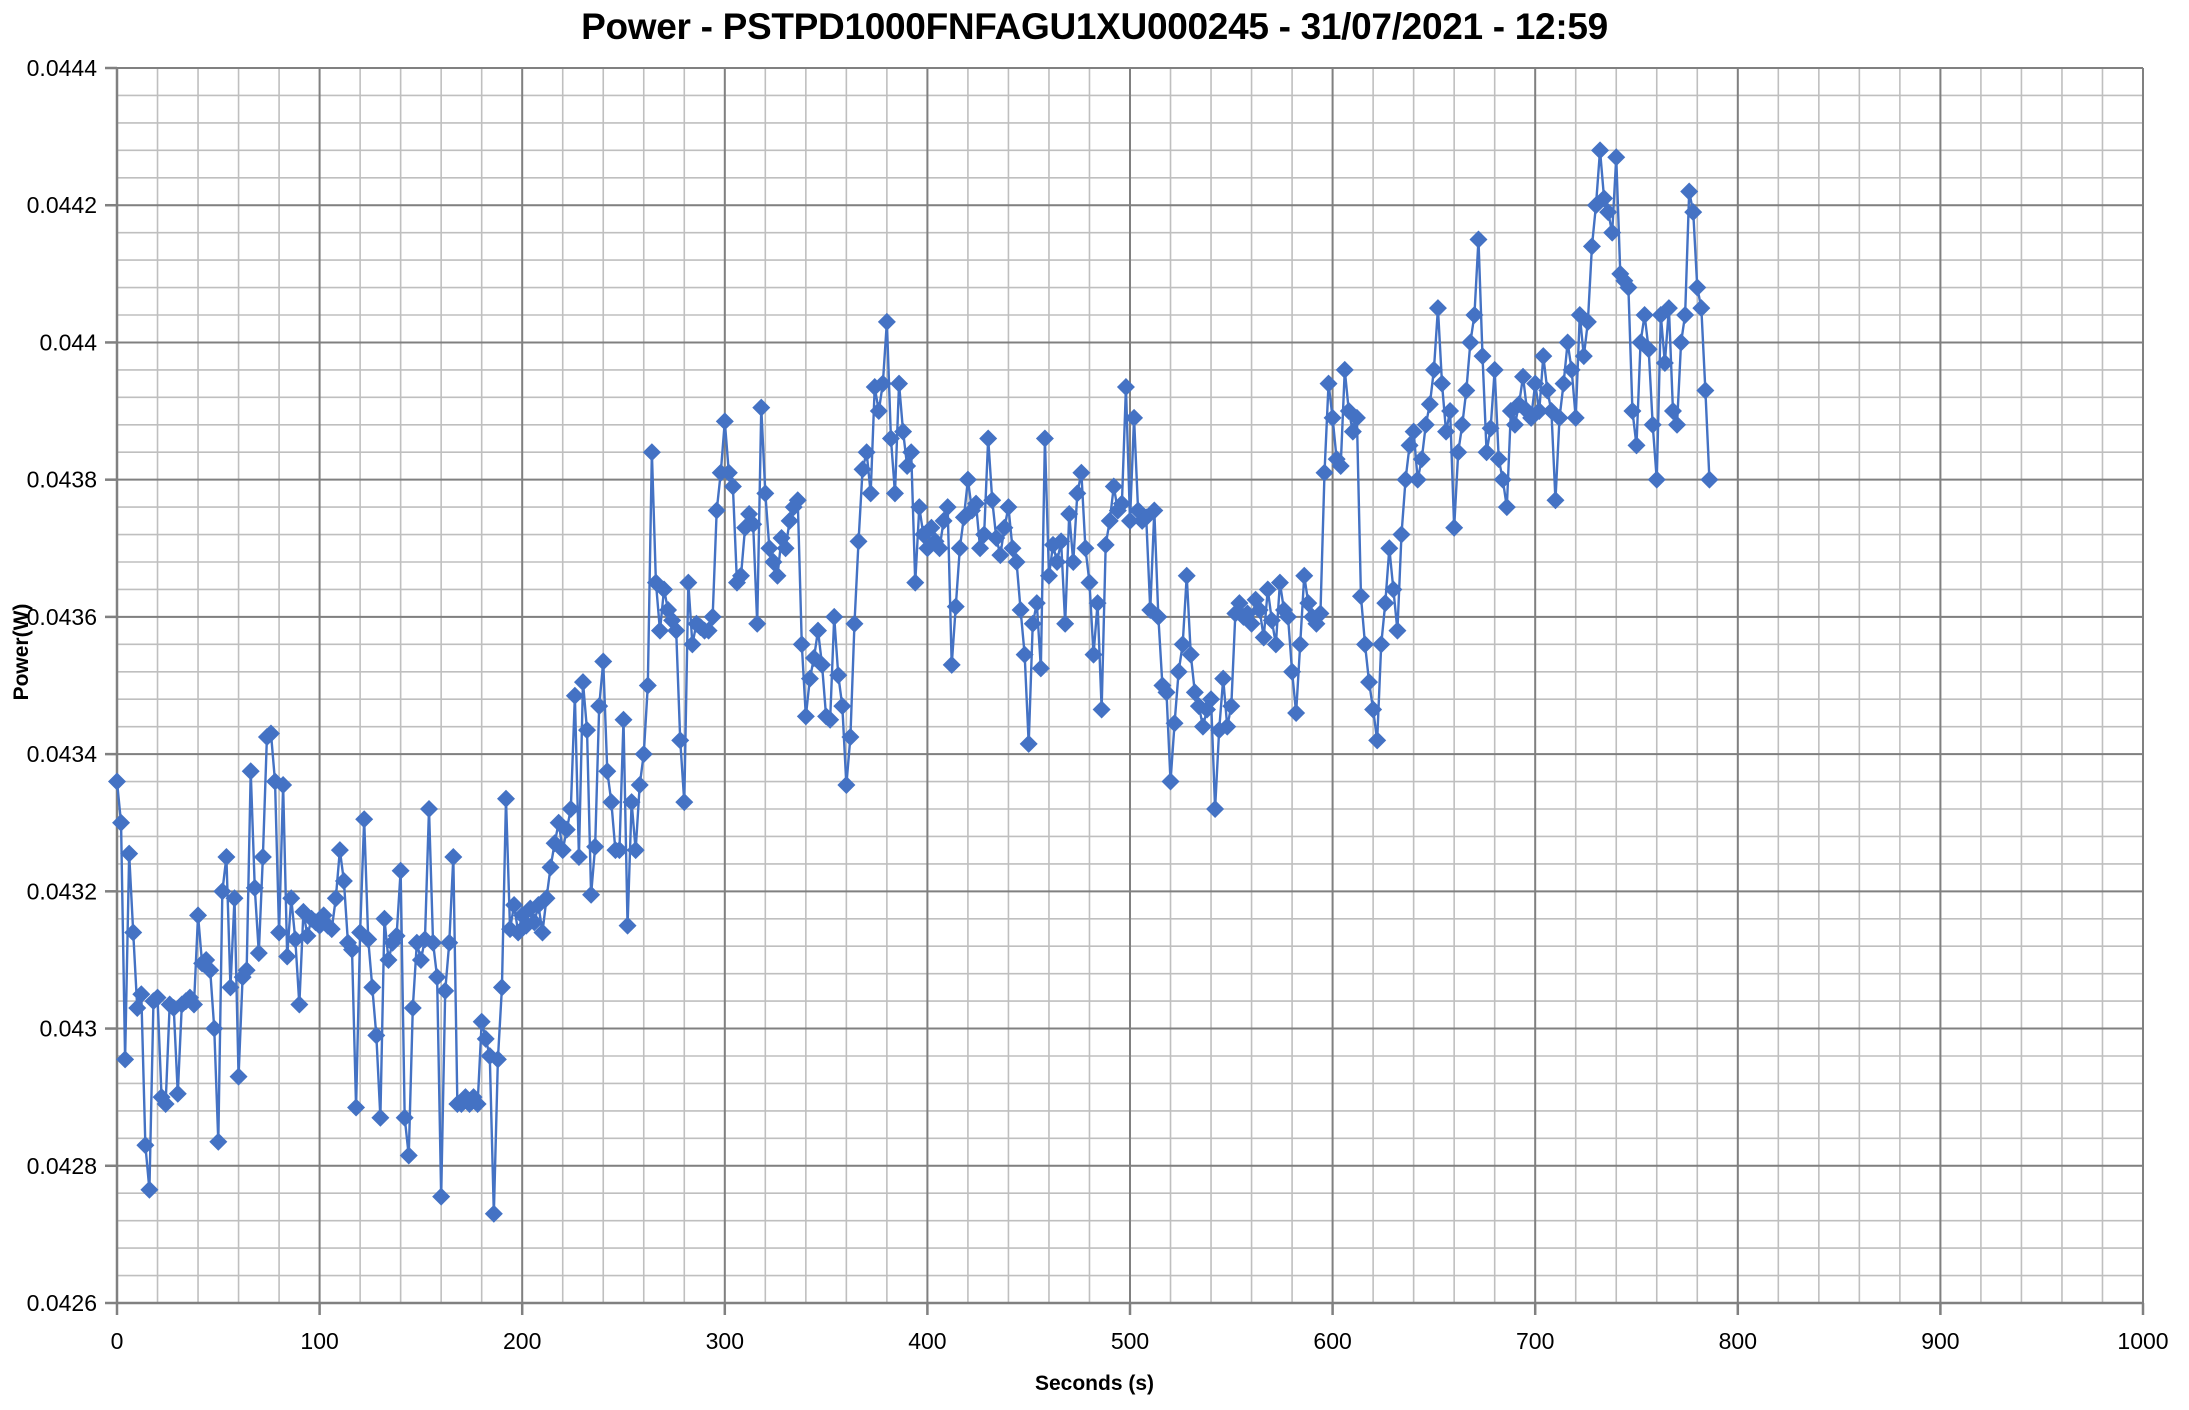  I want to click on svg-text: 0.0444, so click(62, 68).